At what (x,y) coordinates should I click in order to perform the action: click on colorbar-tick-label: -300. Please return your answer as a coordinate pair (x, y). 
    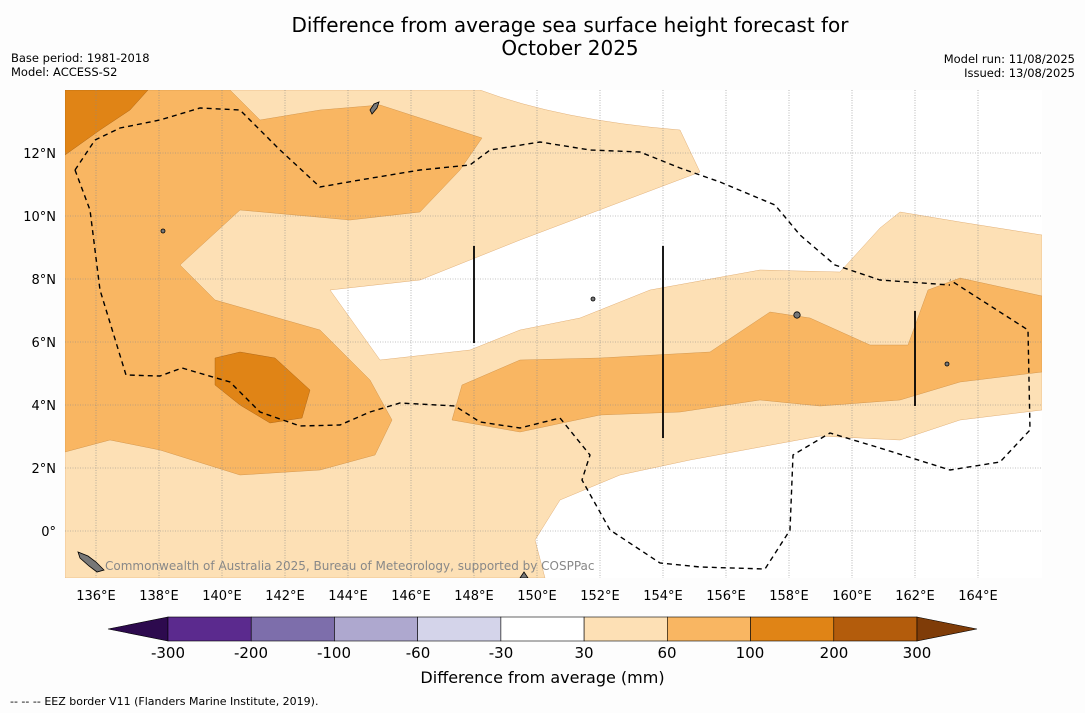
    Looking at the image, I should click on (168, 653).